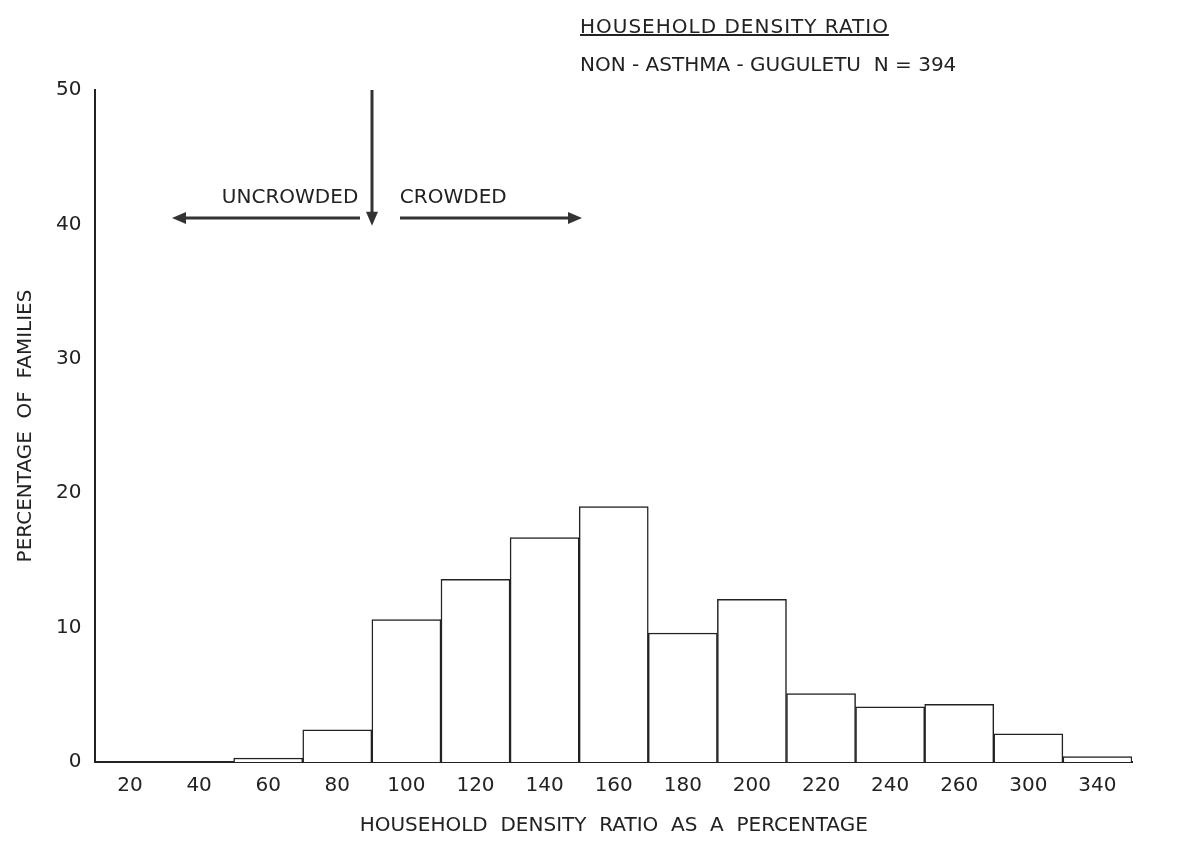  What do you see at coordinates (752, 784) in the screenshot?
I see `x-tick-label: 200` at bounding box center [752, 784].